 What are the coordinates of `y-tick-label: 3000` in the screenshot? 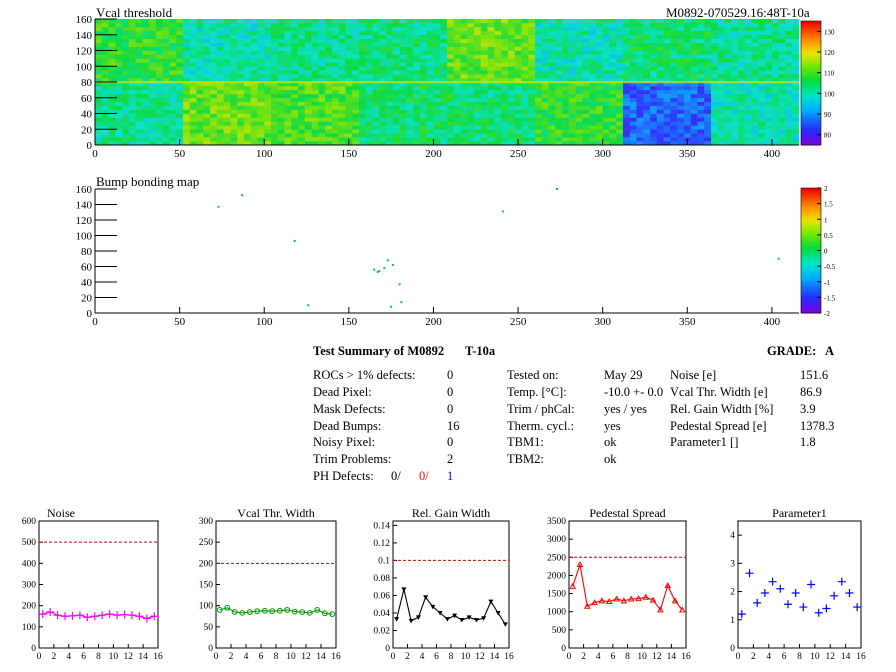 It's located at (556, 540).